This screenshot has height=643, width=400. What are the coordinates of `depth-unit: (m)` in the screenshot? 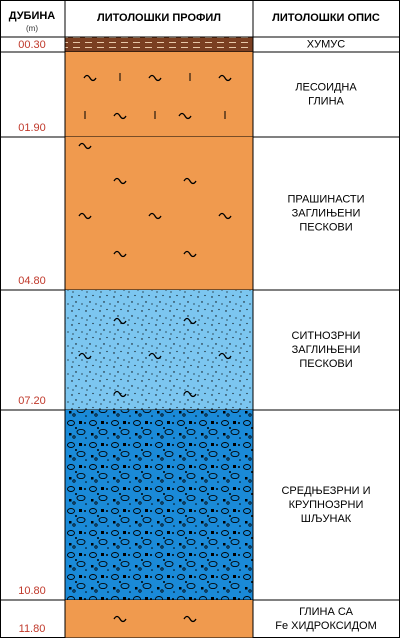 It's located at (32, 28).